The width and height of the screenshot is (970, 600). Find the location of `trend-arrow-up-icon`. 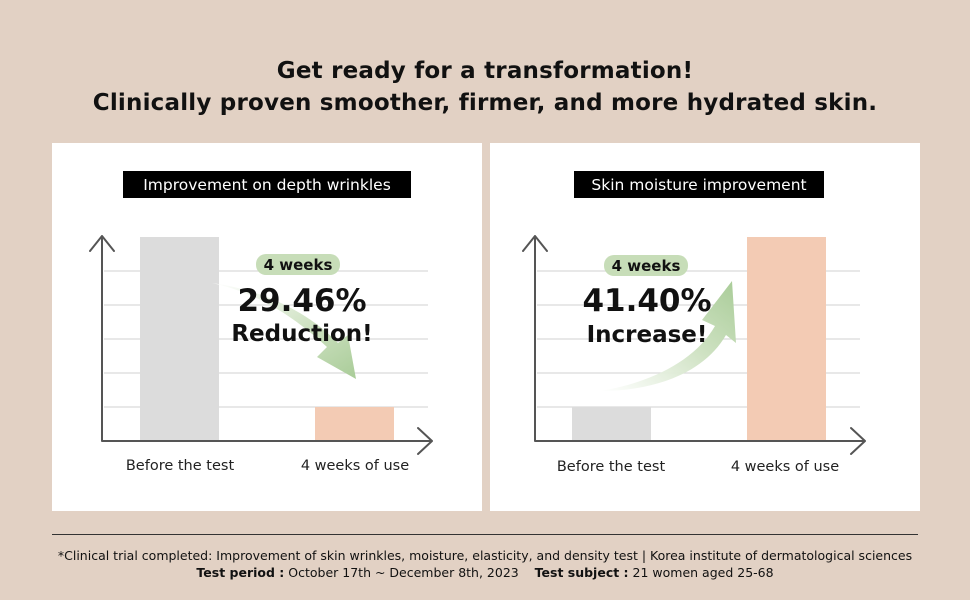

trend-arrow-up-icon is located at coordinates (668, 336).